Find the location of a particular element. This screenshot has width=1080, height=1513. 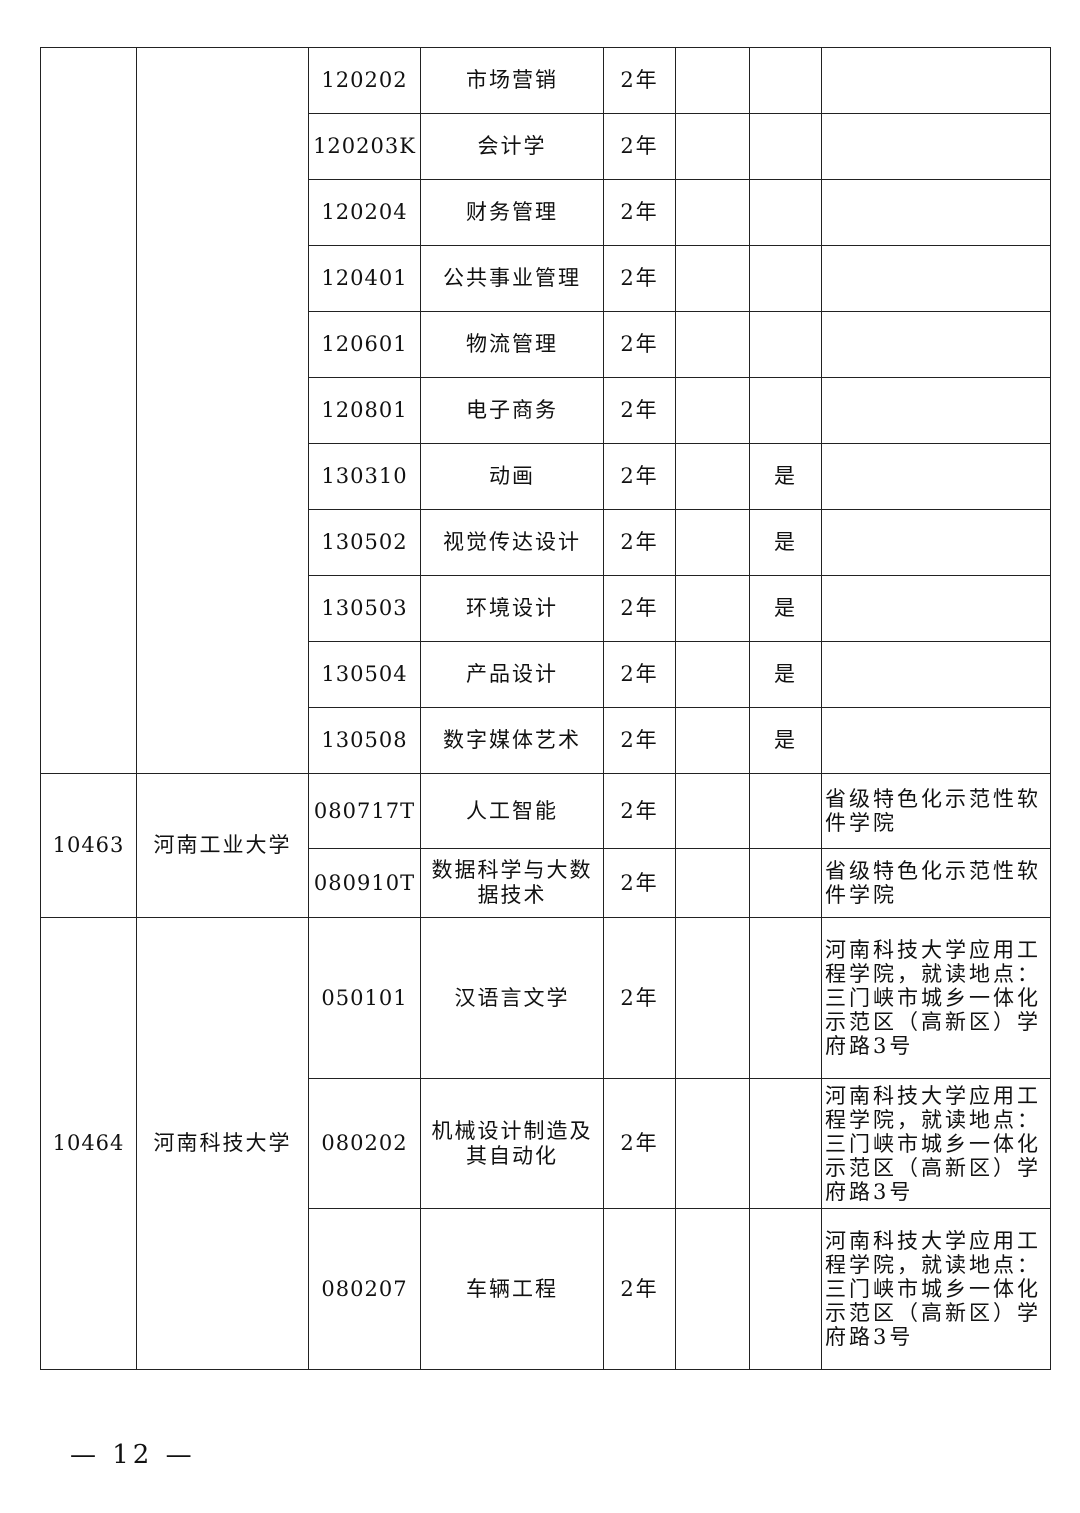

table-row: 130503 环境设计 2年 是 is located at coordinates (546, 608).